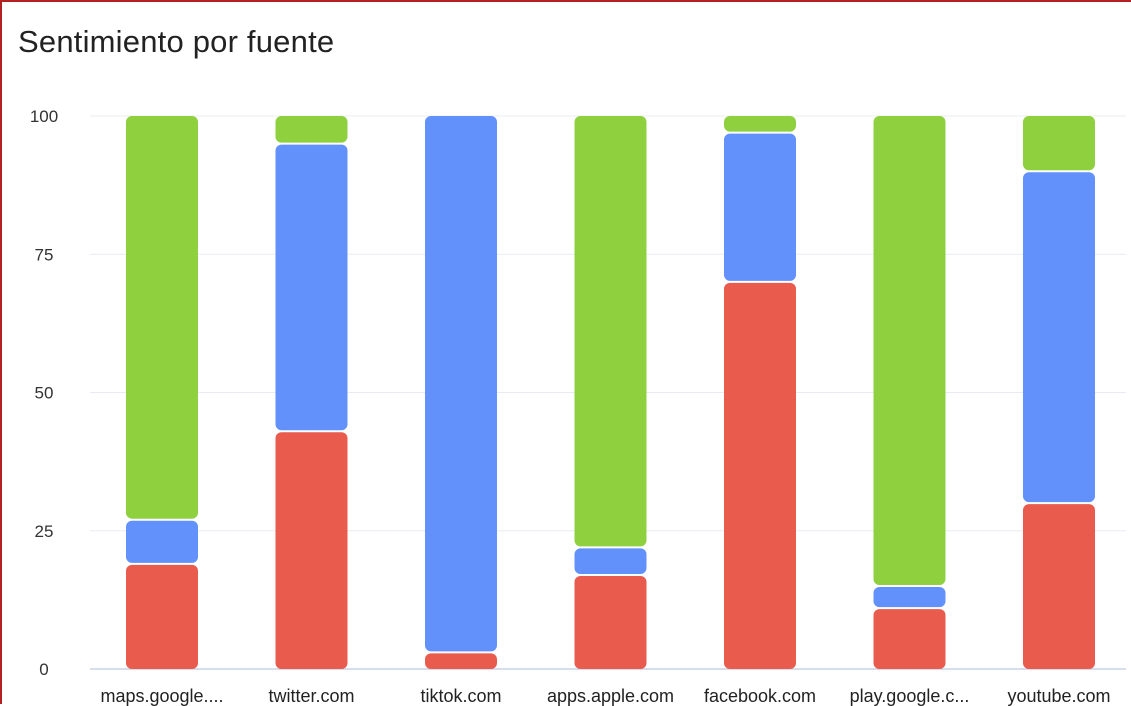 The height and width of the screenshot is (706, 1131). Describe the element at coordinates (1058, 696) in the screenshot. I see `x-tick-label: youtube.com` at that location.